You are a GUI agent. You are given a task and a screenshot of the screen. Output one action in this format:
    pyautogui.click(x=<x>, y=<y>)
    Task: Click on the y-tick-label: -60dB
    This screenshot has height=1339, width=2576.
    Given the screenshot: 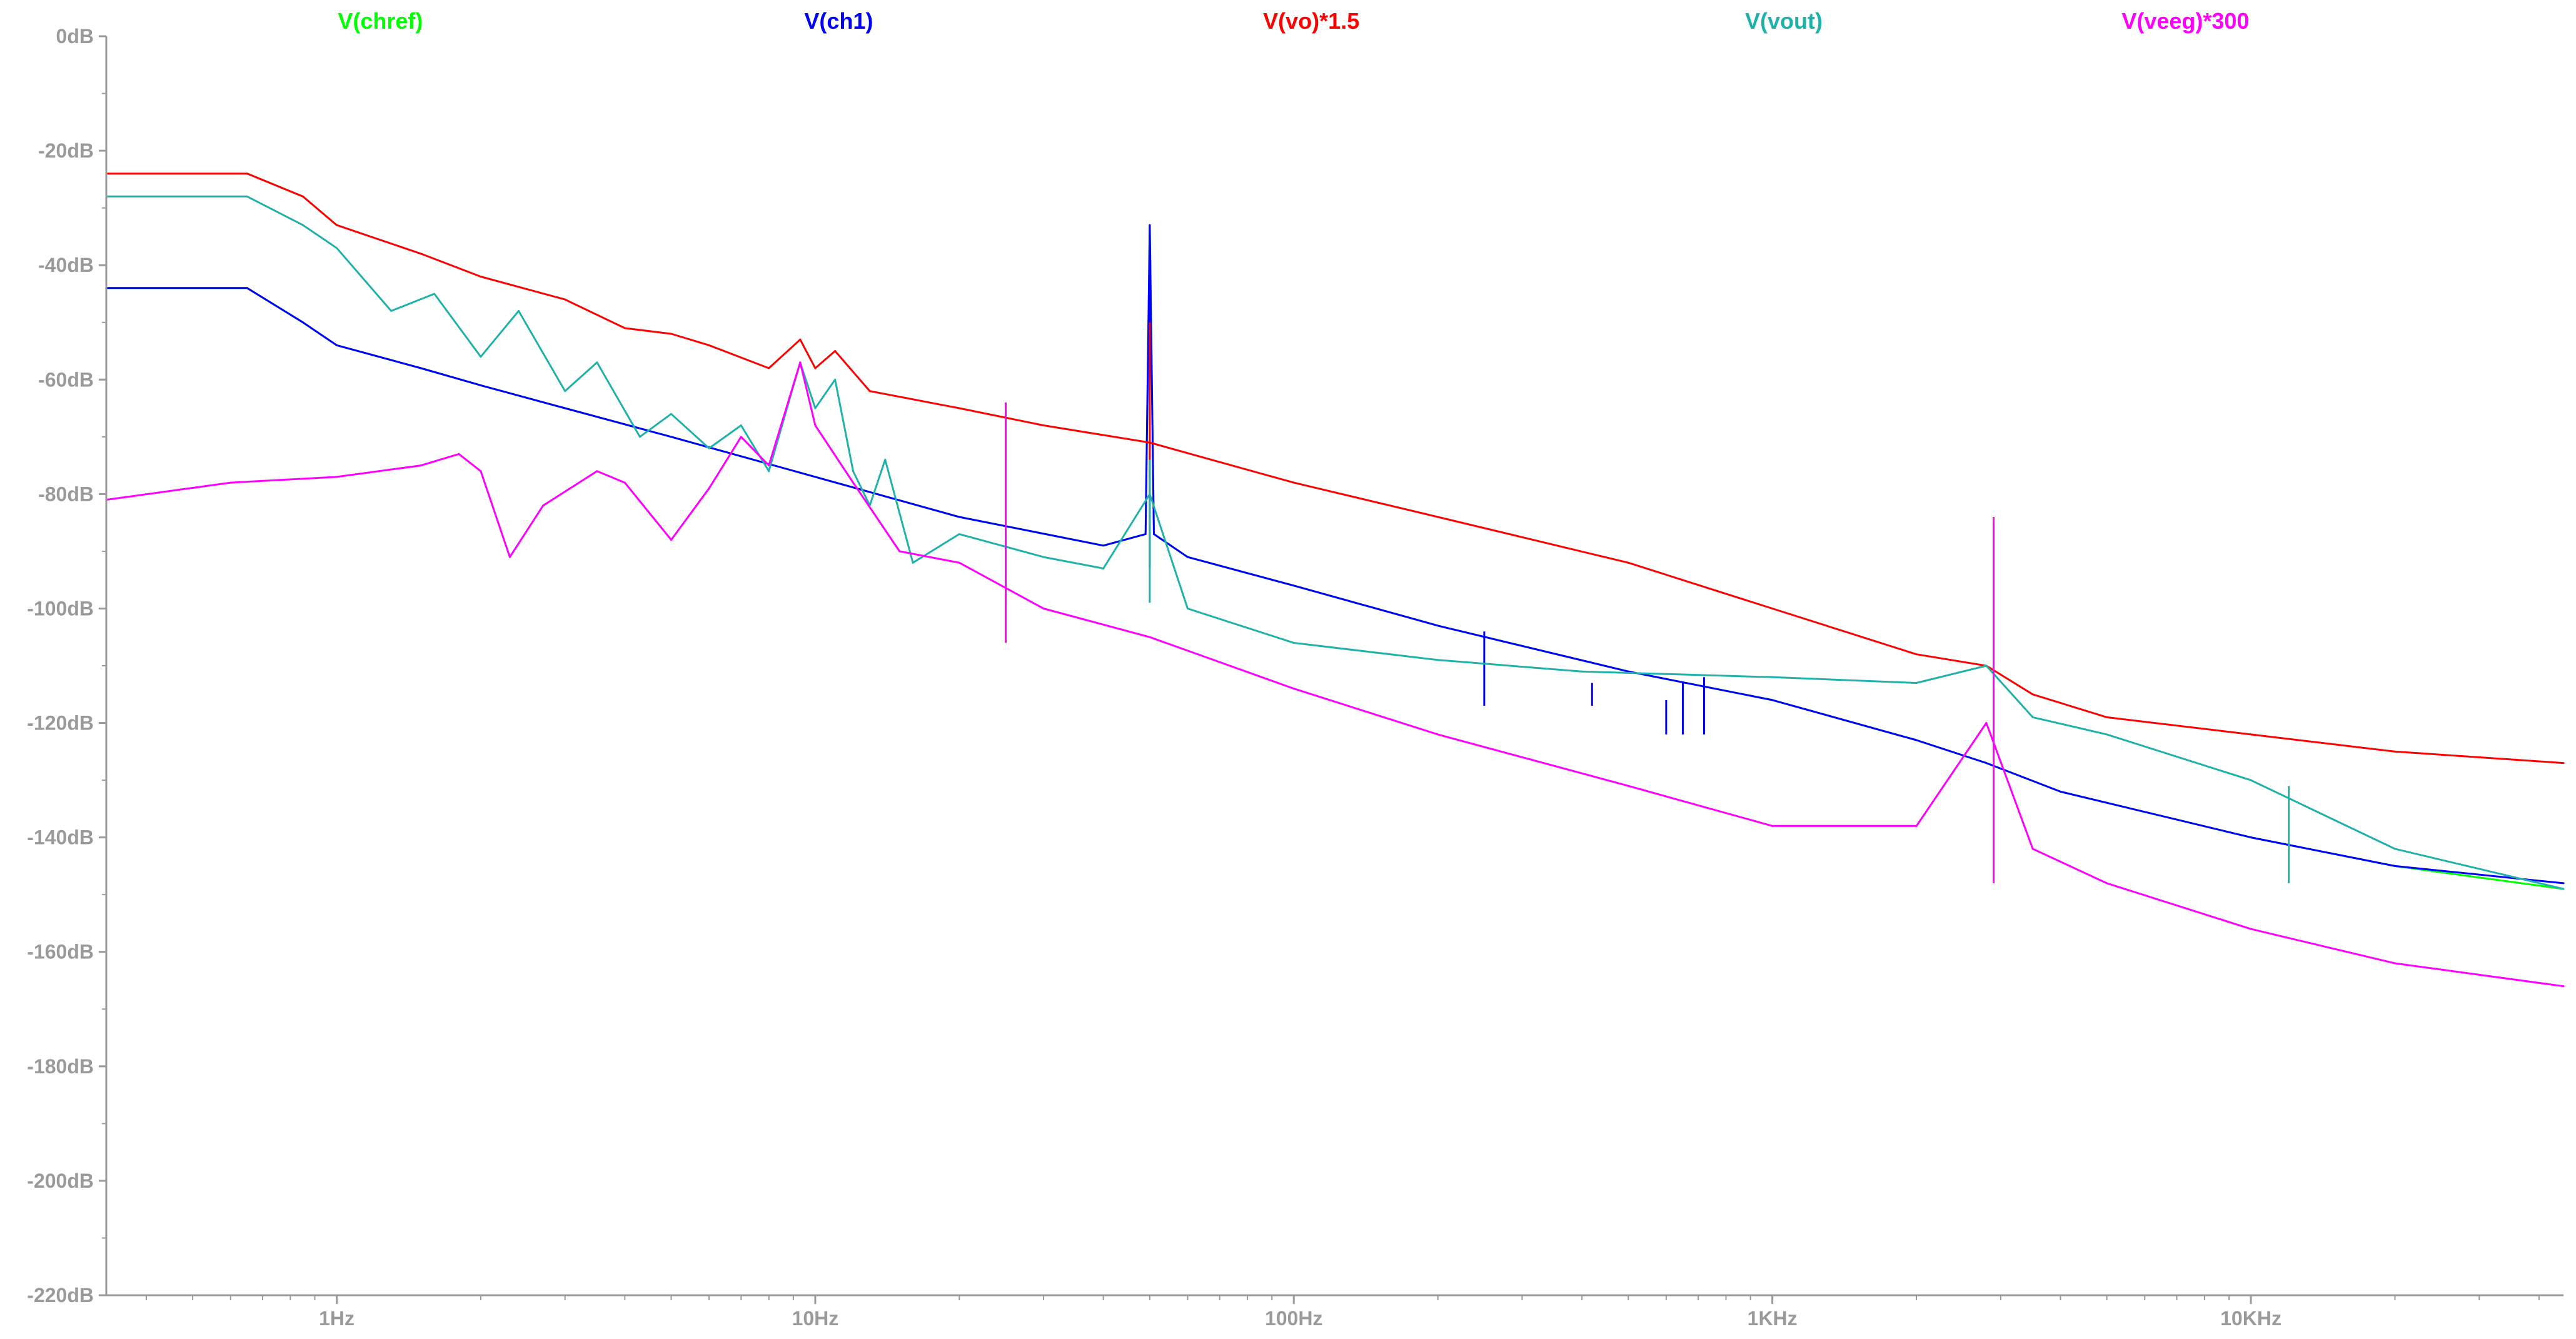 What is the action you would take?
    pyautogui.click(x=66, y=379)
    